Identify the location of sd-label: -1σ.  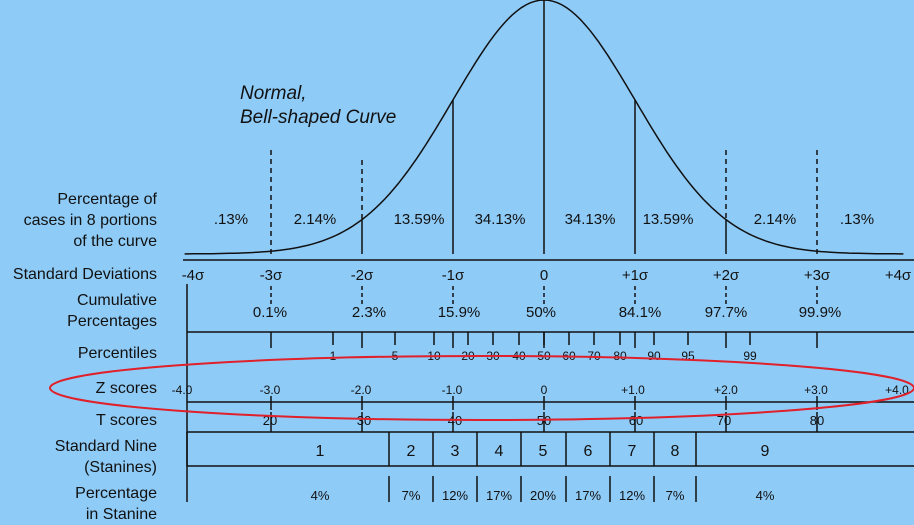
(453, 275).